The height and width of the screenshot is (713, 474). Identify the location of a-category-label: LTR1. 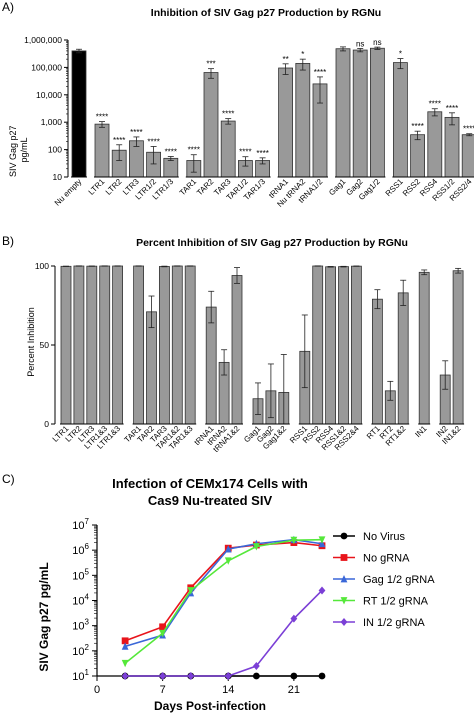
(97, 187).